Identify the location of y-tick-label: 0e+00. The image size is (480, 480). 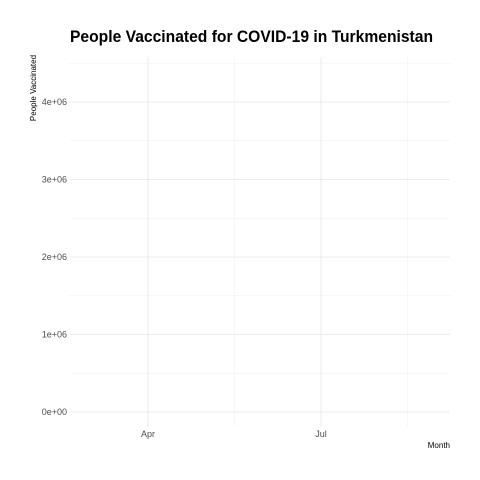
(54, 412).